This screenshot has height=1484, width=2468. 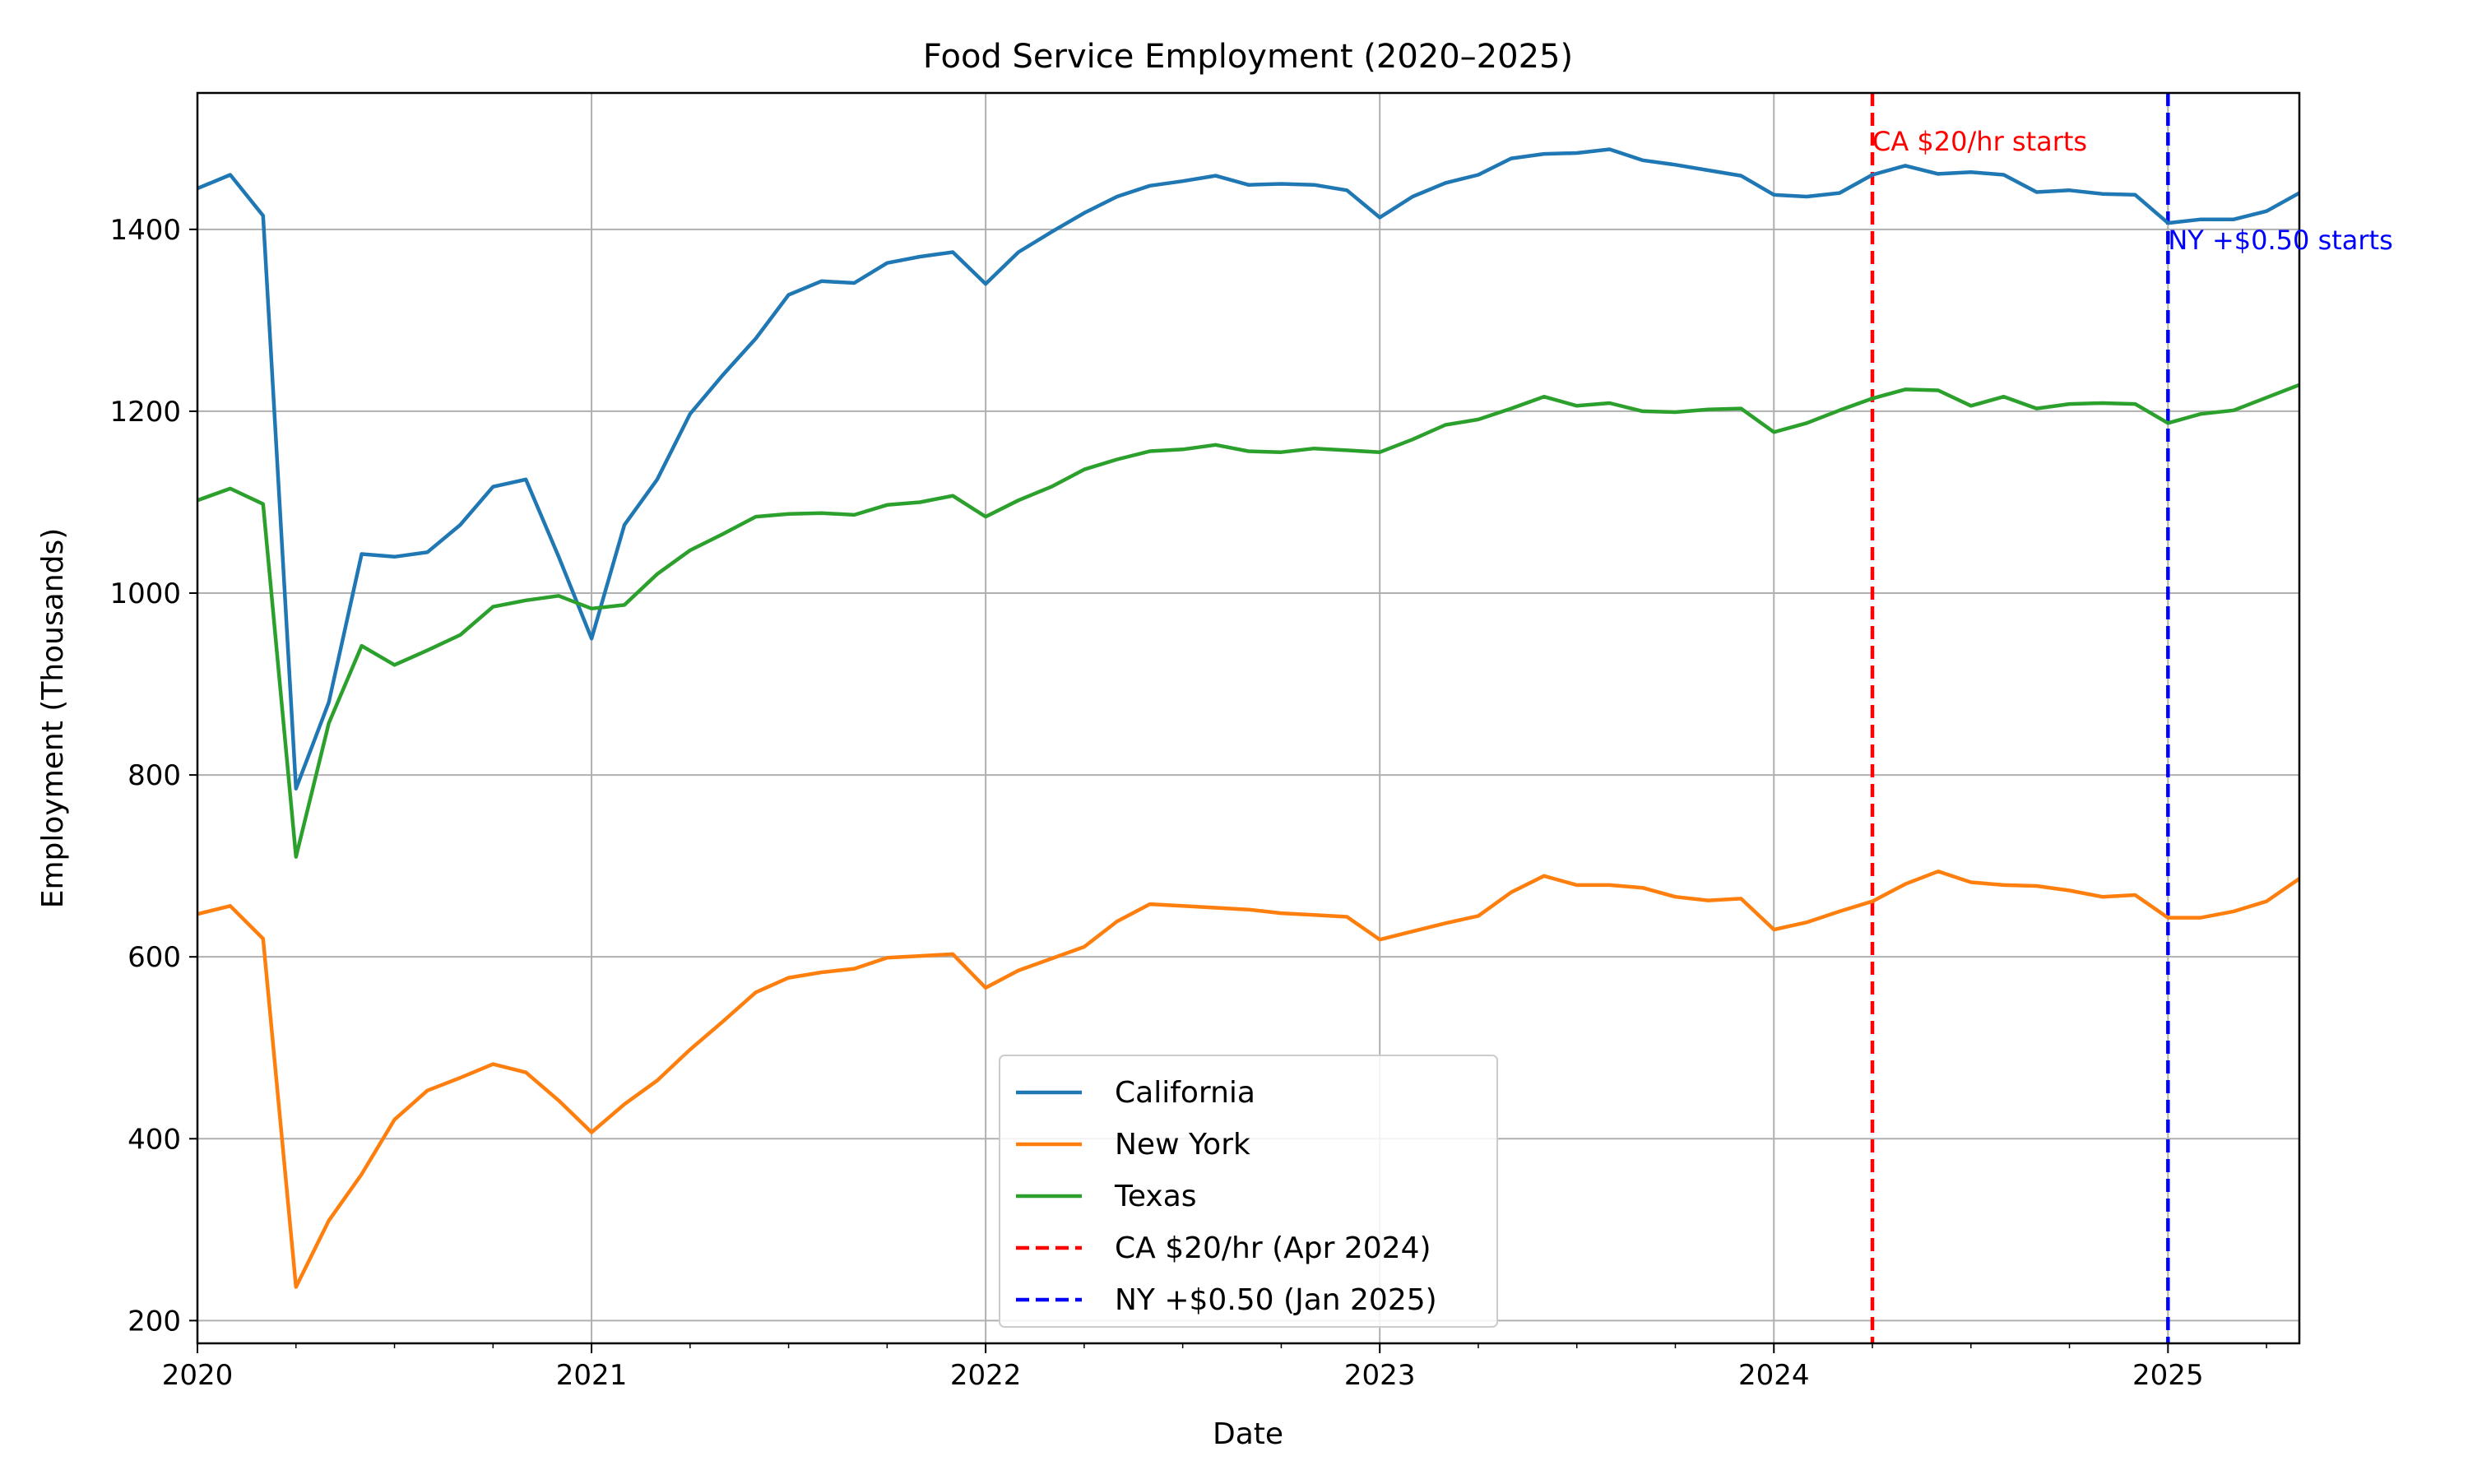 What do you see at coordinates (154, 958) in the screenshot?
I see `y-tick-label: 600` at bounding box center [154, 958].